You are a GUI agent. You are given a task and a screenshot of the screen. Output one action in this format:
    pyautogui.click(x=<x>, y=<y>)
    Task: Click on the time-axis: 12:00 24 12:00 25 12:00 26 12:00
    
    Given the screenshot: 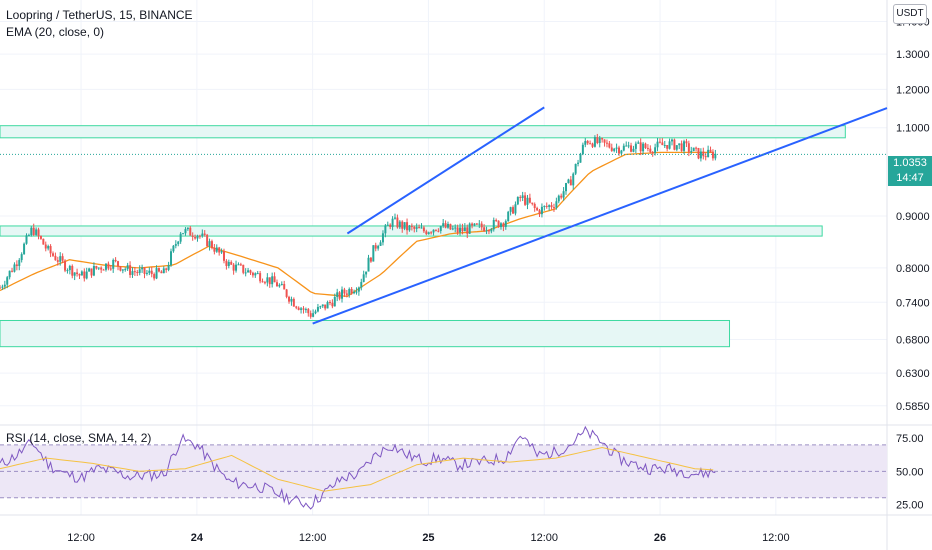 What is the action you would take?
    pyautogui.click(x=428, y=538)
    